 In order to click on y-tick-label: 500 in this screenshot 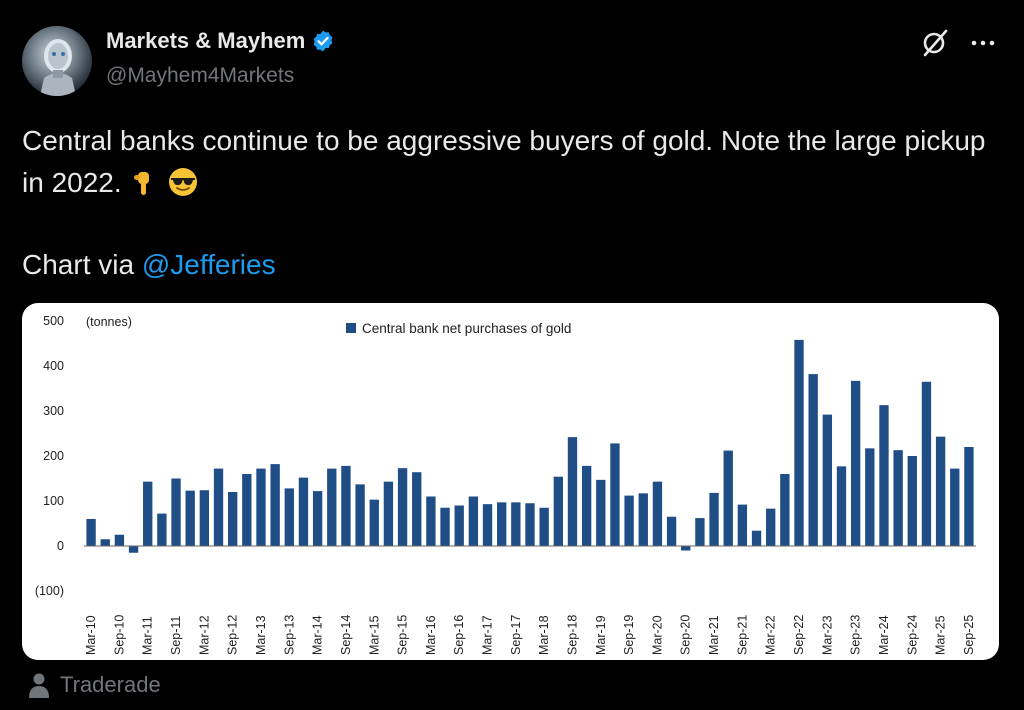, I will do `click(53, 321)`.